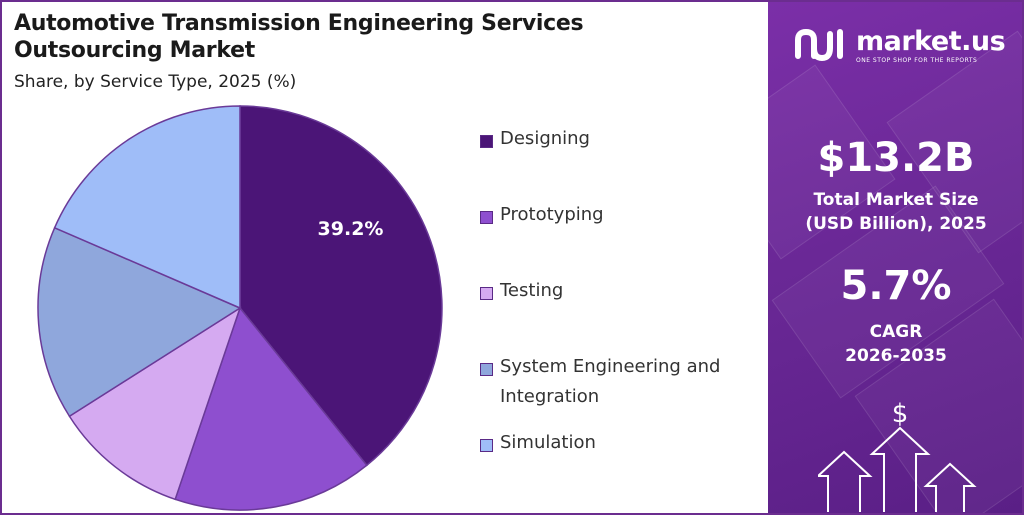  What do you see at coordinates (545, 138) in the screenshot?
I see `legend-label: Designing` at bounding box center [545, 138].